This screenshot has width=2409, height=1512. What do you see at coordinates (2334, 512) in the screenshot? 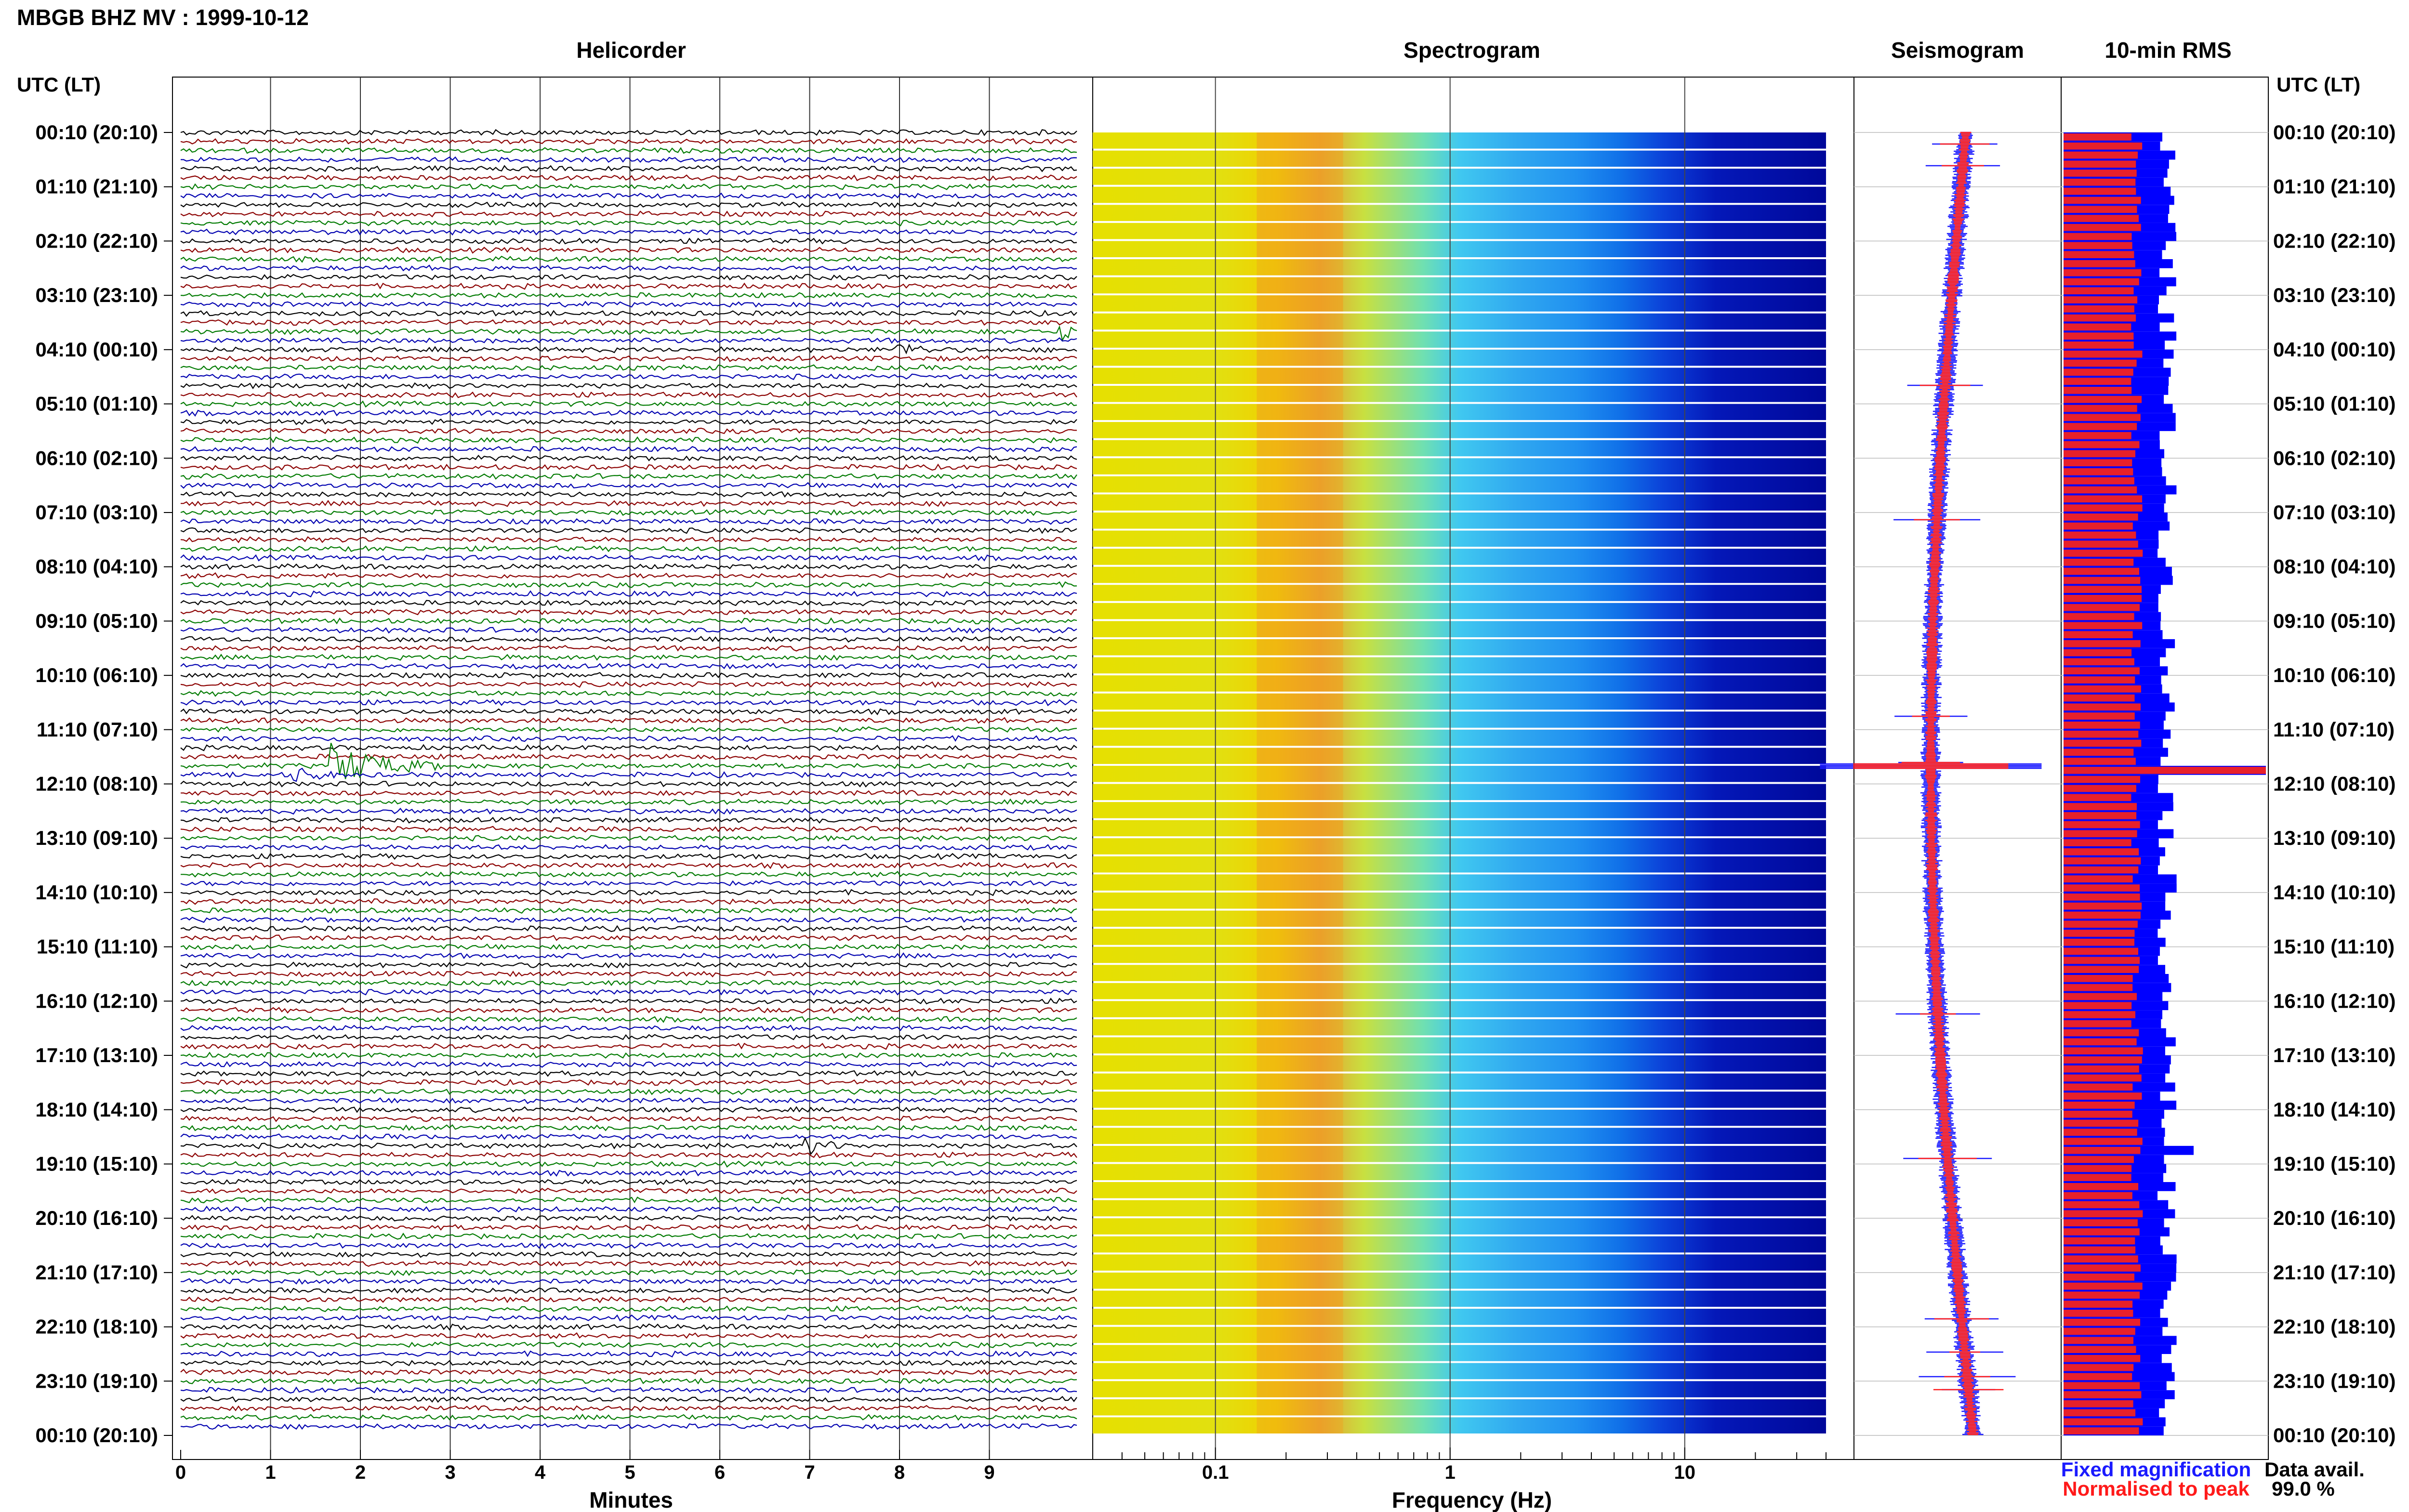
I see `time-tick-label-right: 07:10 (03:10)` at bounding box center [2334, 512].